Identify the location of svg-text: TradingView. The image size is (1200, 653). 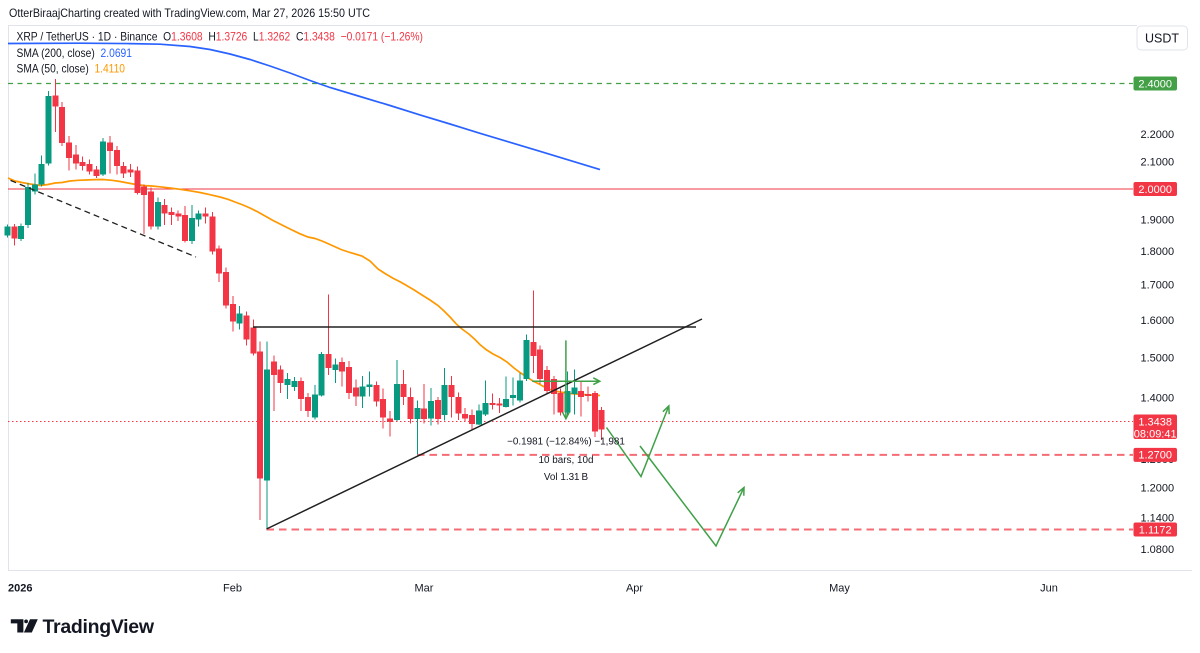
(99, 627).